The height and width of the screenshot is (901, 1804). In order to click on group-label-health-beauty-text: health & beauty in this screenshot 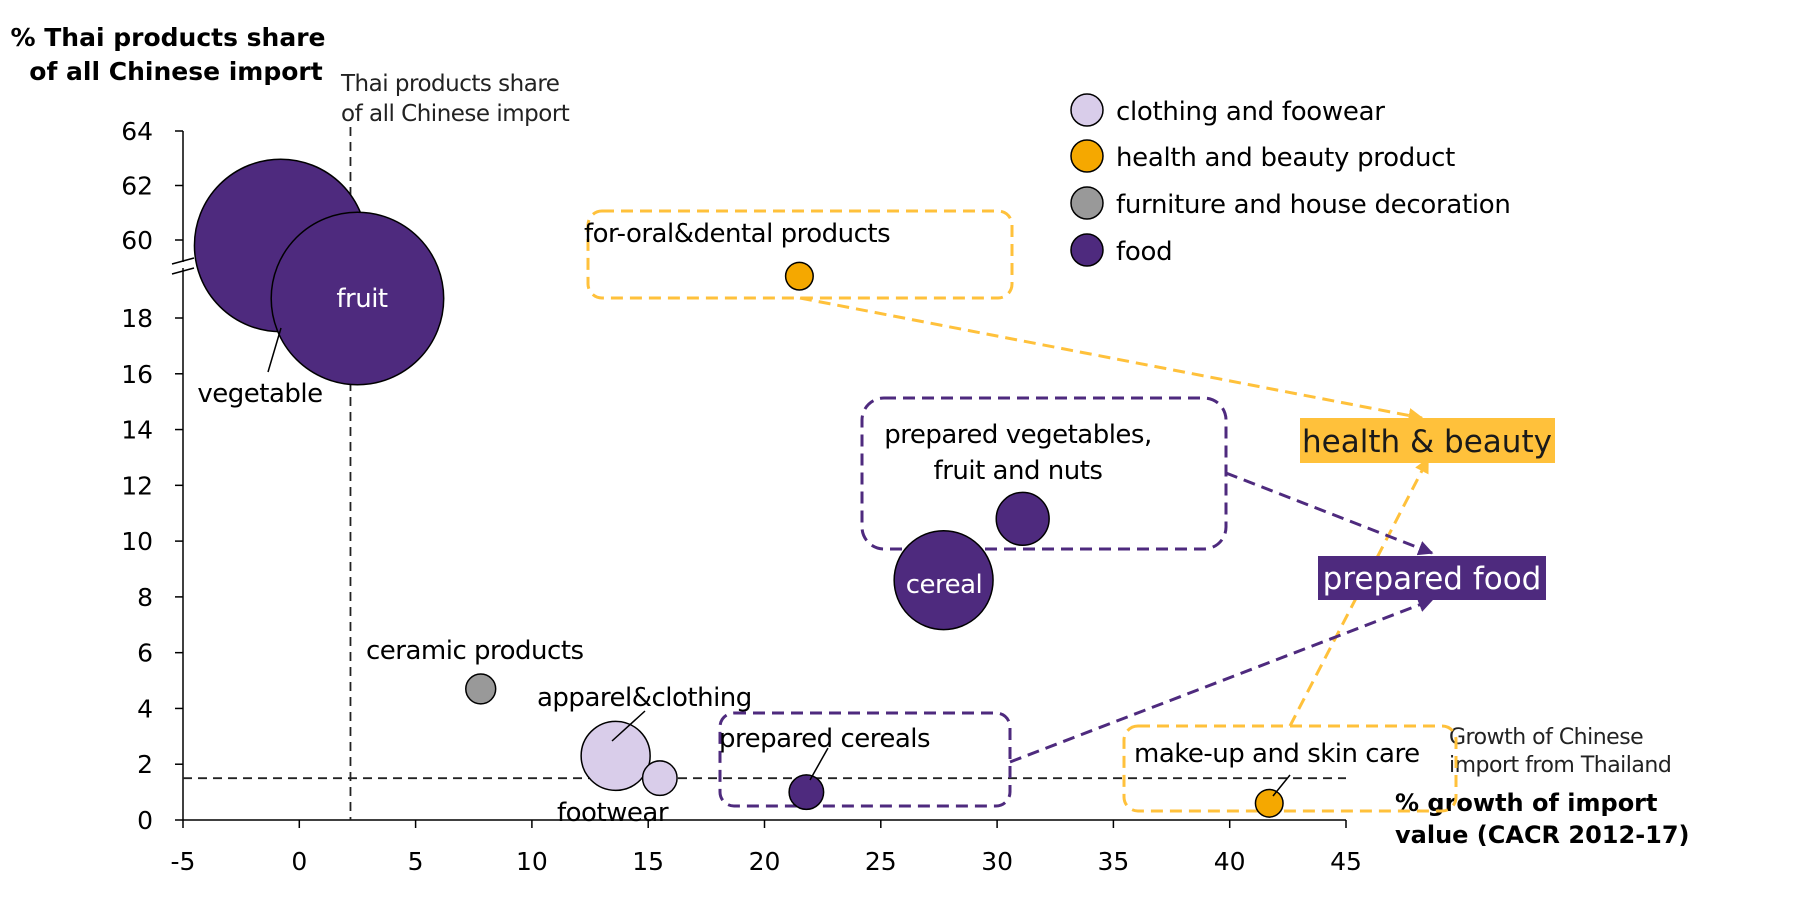, I will do `click(1427, 442)`.